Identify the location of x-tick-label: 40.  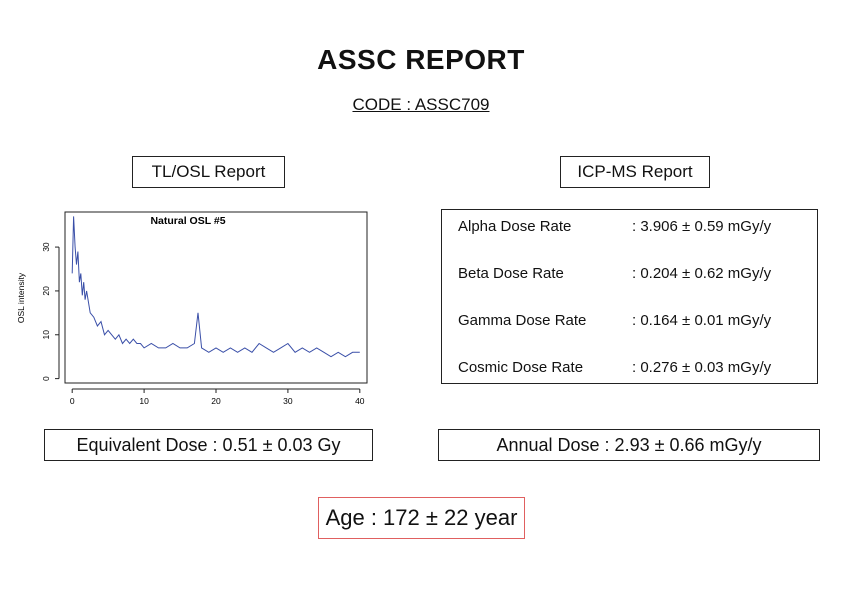
(360, 401).